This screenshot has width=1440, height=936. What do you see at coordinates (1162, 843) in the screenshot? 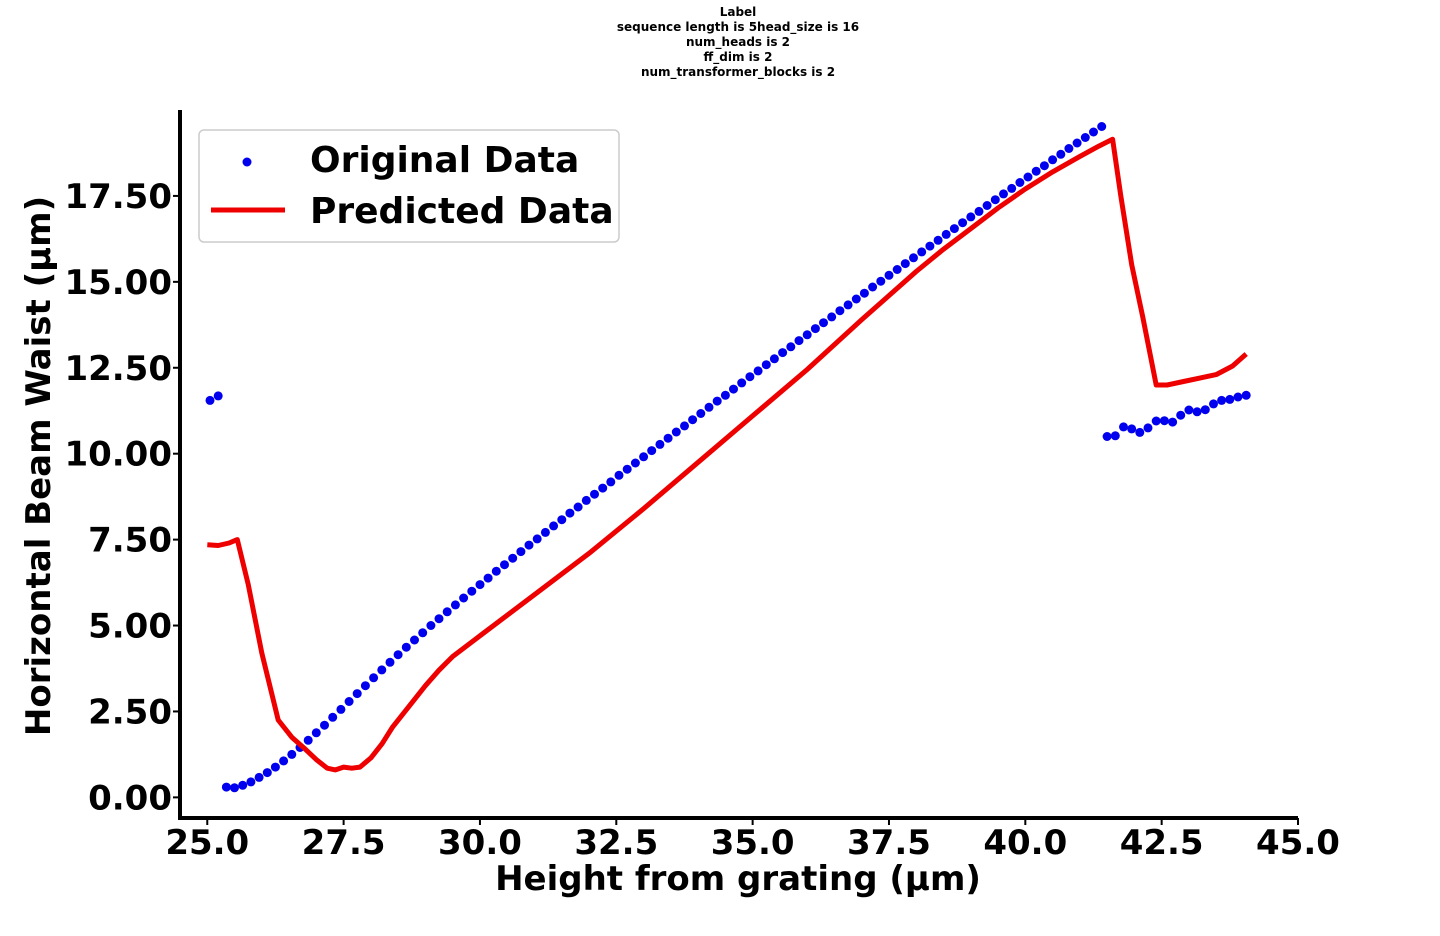
I see `x-tick-label: 42.5` at bounding box center [1162, 843].